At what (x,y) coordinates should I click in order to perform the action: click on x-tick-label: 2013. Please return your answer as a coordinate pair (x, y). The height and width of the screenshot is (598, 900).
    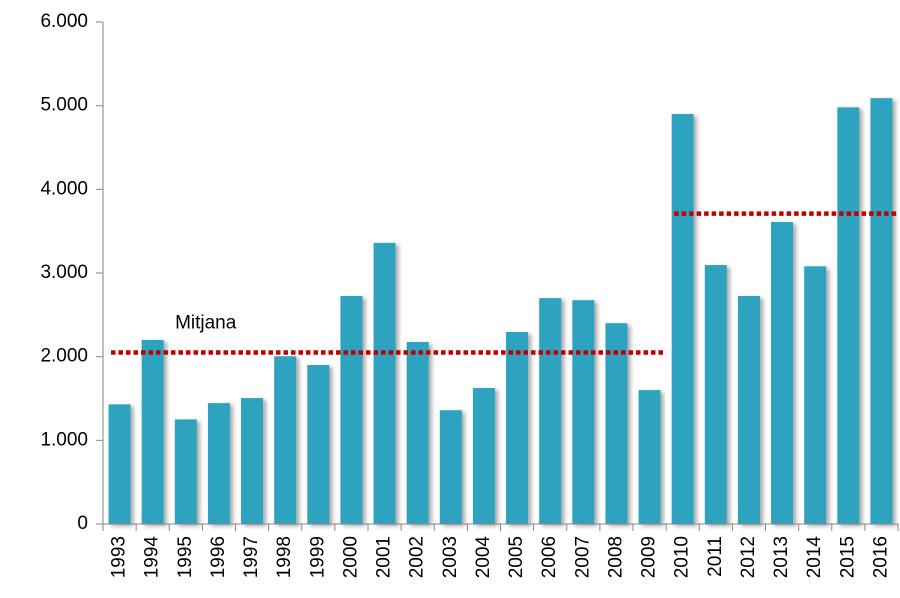
    Looking at the image, I should click on (781, 557).